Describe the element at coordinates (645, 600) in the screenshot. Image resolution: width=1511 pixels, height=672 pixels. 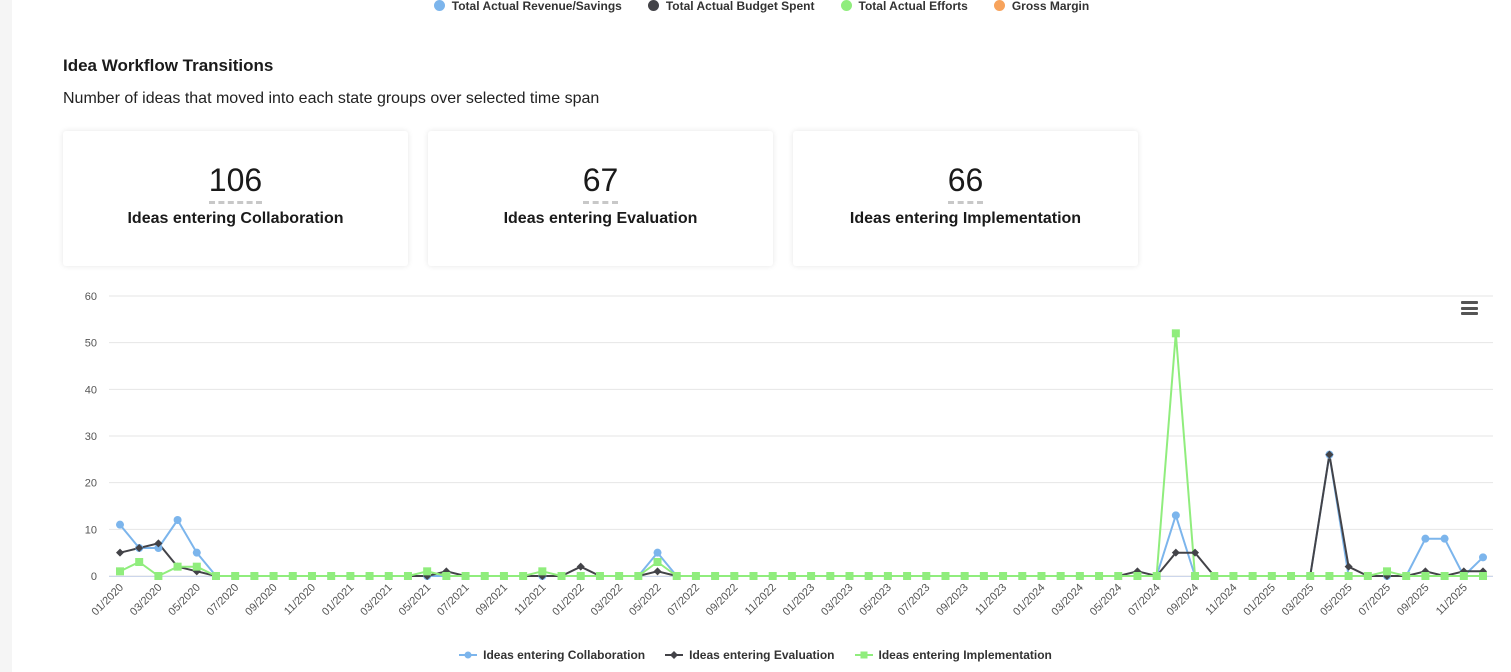
I see `x-tick-label: 05/2022` at that location.